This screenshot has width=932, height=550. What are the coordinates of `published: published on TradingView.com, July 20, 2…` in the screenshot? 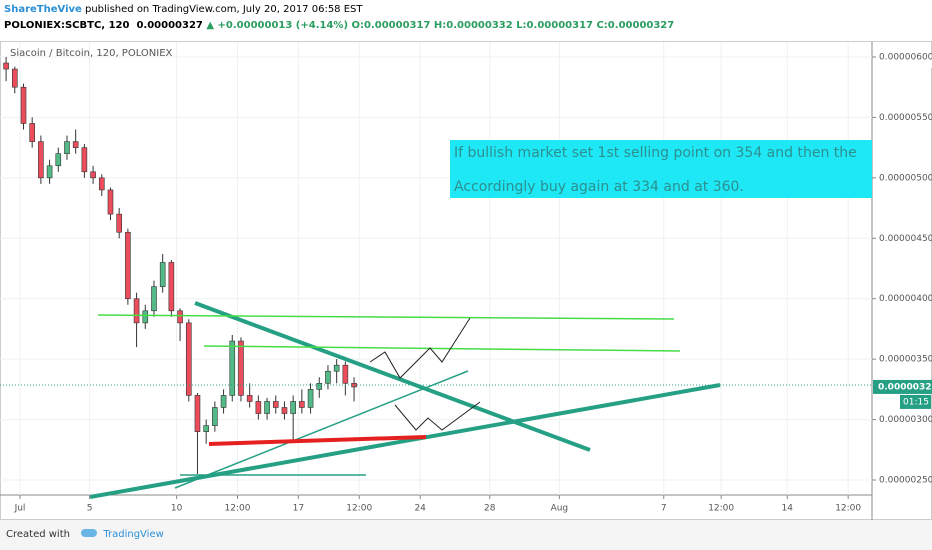 It's located at (224, 9).